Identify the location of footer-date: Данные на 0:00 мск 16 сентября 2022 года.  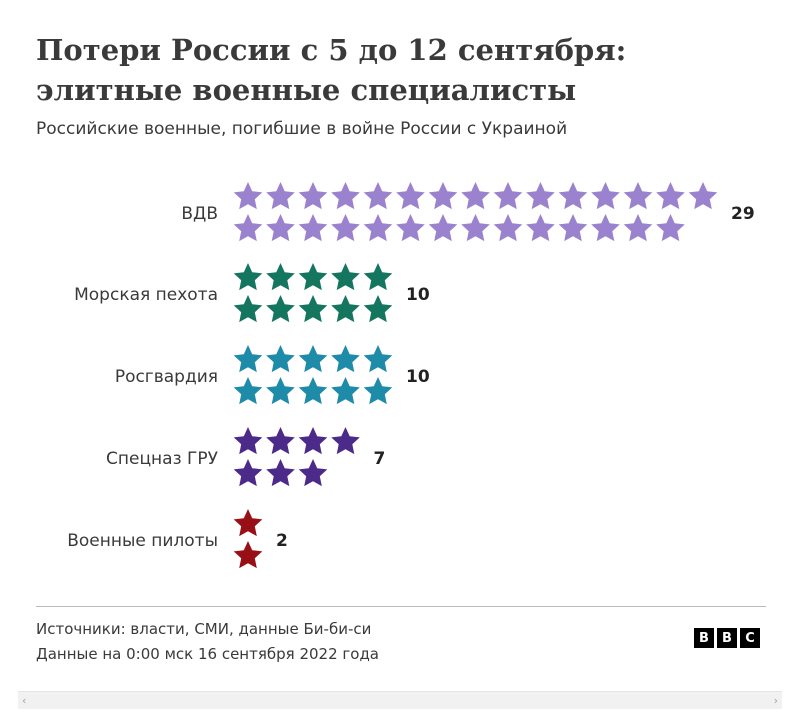
(208, 654).